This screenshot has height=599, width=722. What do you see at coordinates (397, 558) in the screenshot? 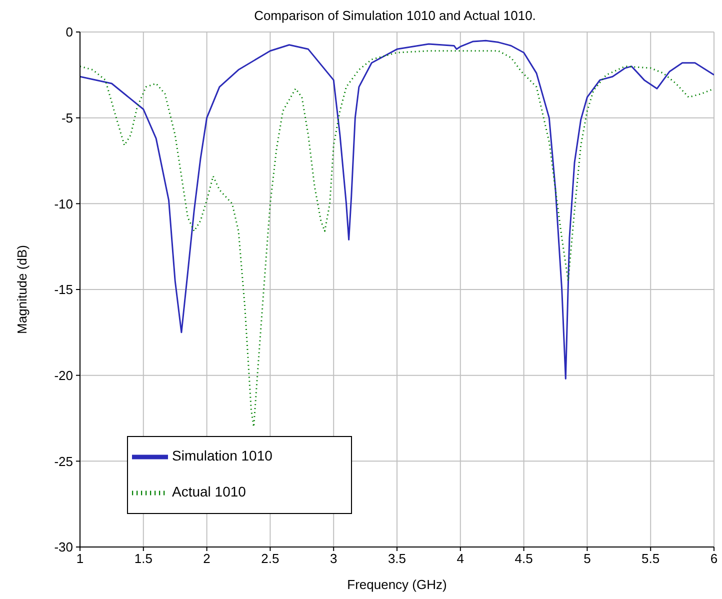
I see `x-tick-label: 3.5` at bounding box center [397, 558].